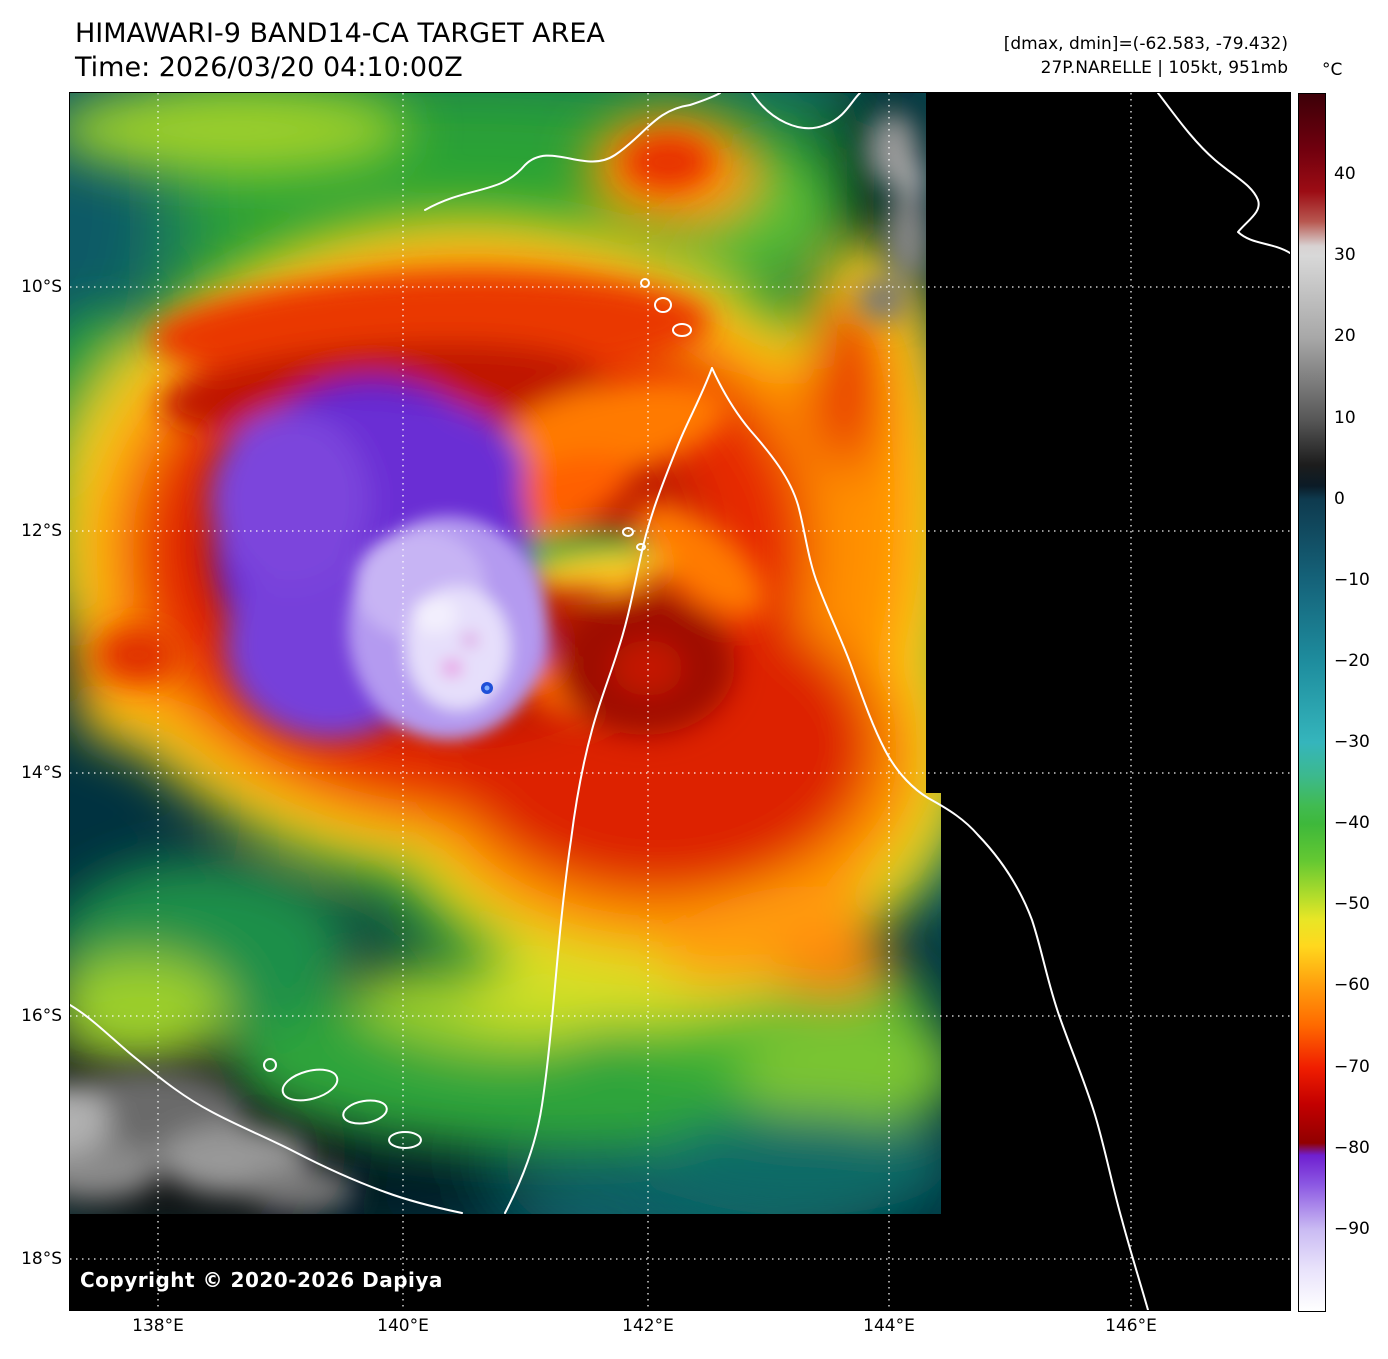  Describe the element at coordinates (41, 531) in the screenshot. I see `lat-tick-12s: 12°S` at that location.